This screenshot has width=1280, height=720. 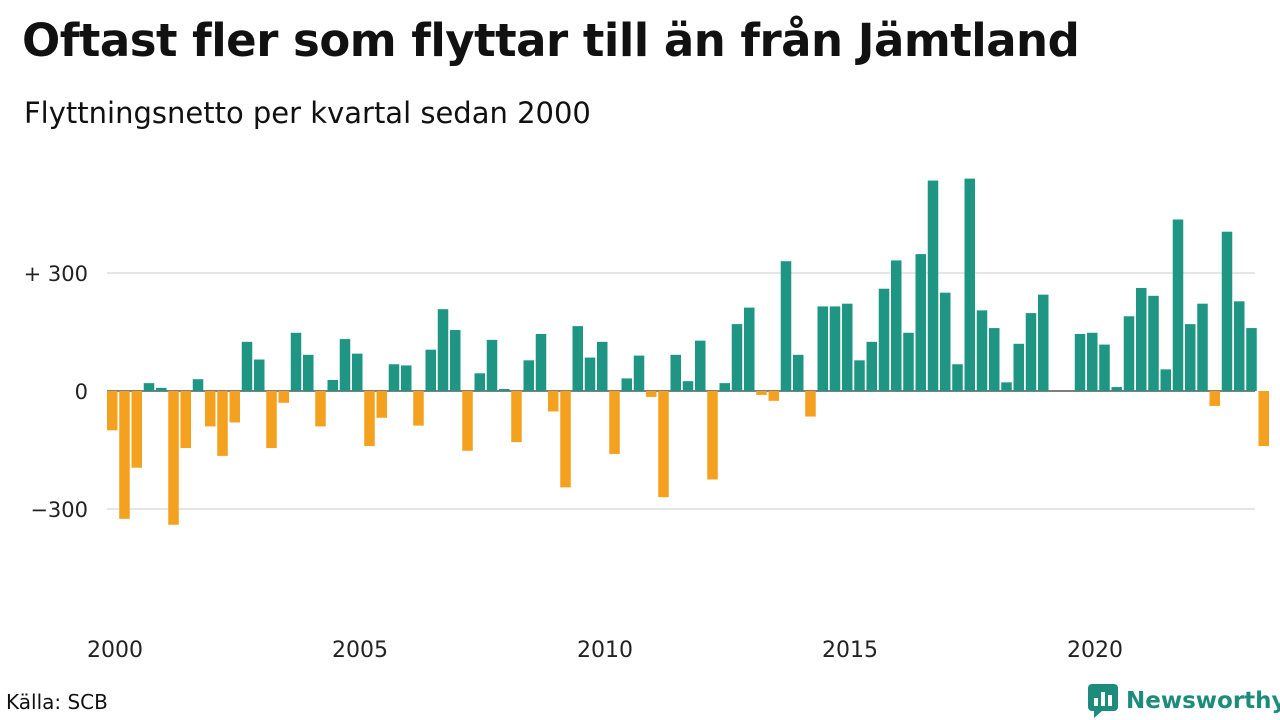 What do you see at coordinates (56, 274) in the screenshot?
I see `y-tick-label: + 300` at bounding box center [56, 274].